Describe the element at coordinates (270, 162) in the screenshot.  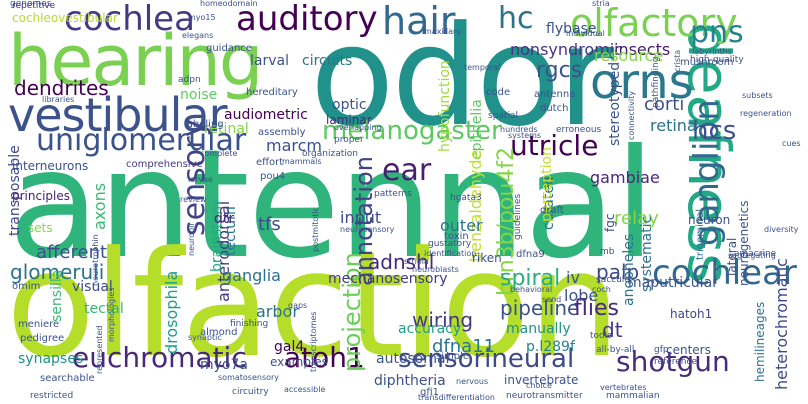
I see `word-effort: effort` at that location.